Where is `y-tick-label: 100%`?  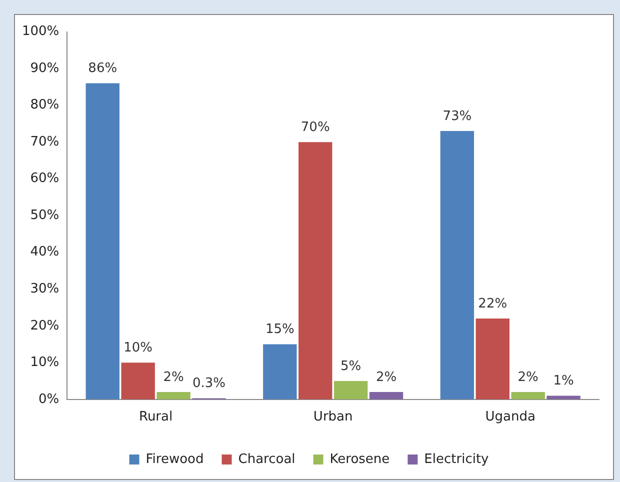 y-tick-label: 100% is located at coordinates (41, 32).